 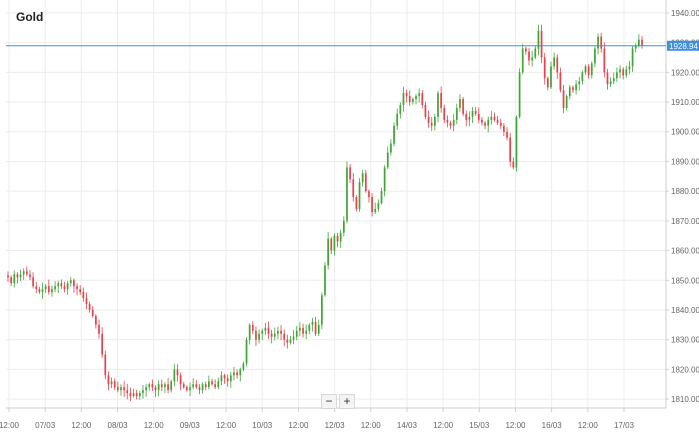 What do you see at coordinates (30, 17) in the screenshot?
I see `chart-title: Gold` at bounding box center [30, 17].